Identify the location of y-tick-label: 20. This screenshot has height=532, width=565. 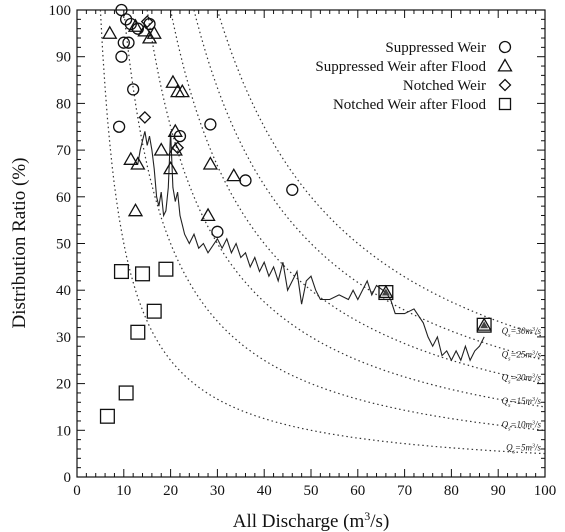
(63, 385).